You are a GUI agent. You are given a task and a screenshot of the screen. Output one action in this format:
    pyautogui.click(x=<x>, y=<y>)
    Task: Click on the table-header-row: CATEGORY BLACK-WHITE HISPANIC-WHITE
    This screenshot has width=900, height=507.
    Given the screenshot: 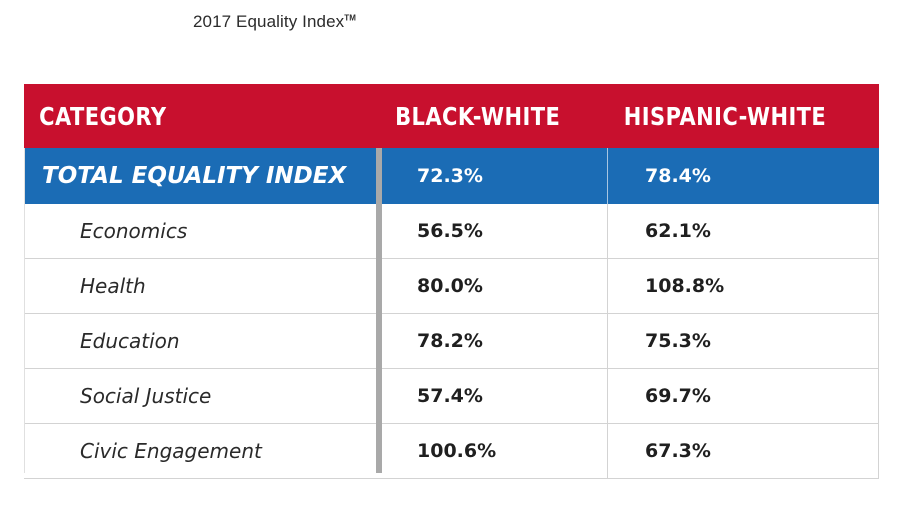 What is the action you would take?
    pyautogui.click(x=451, y=116)
    